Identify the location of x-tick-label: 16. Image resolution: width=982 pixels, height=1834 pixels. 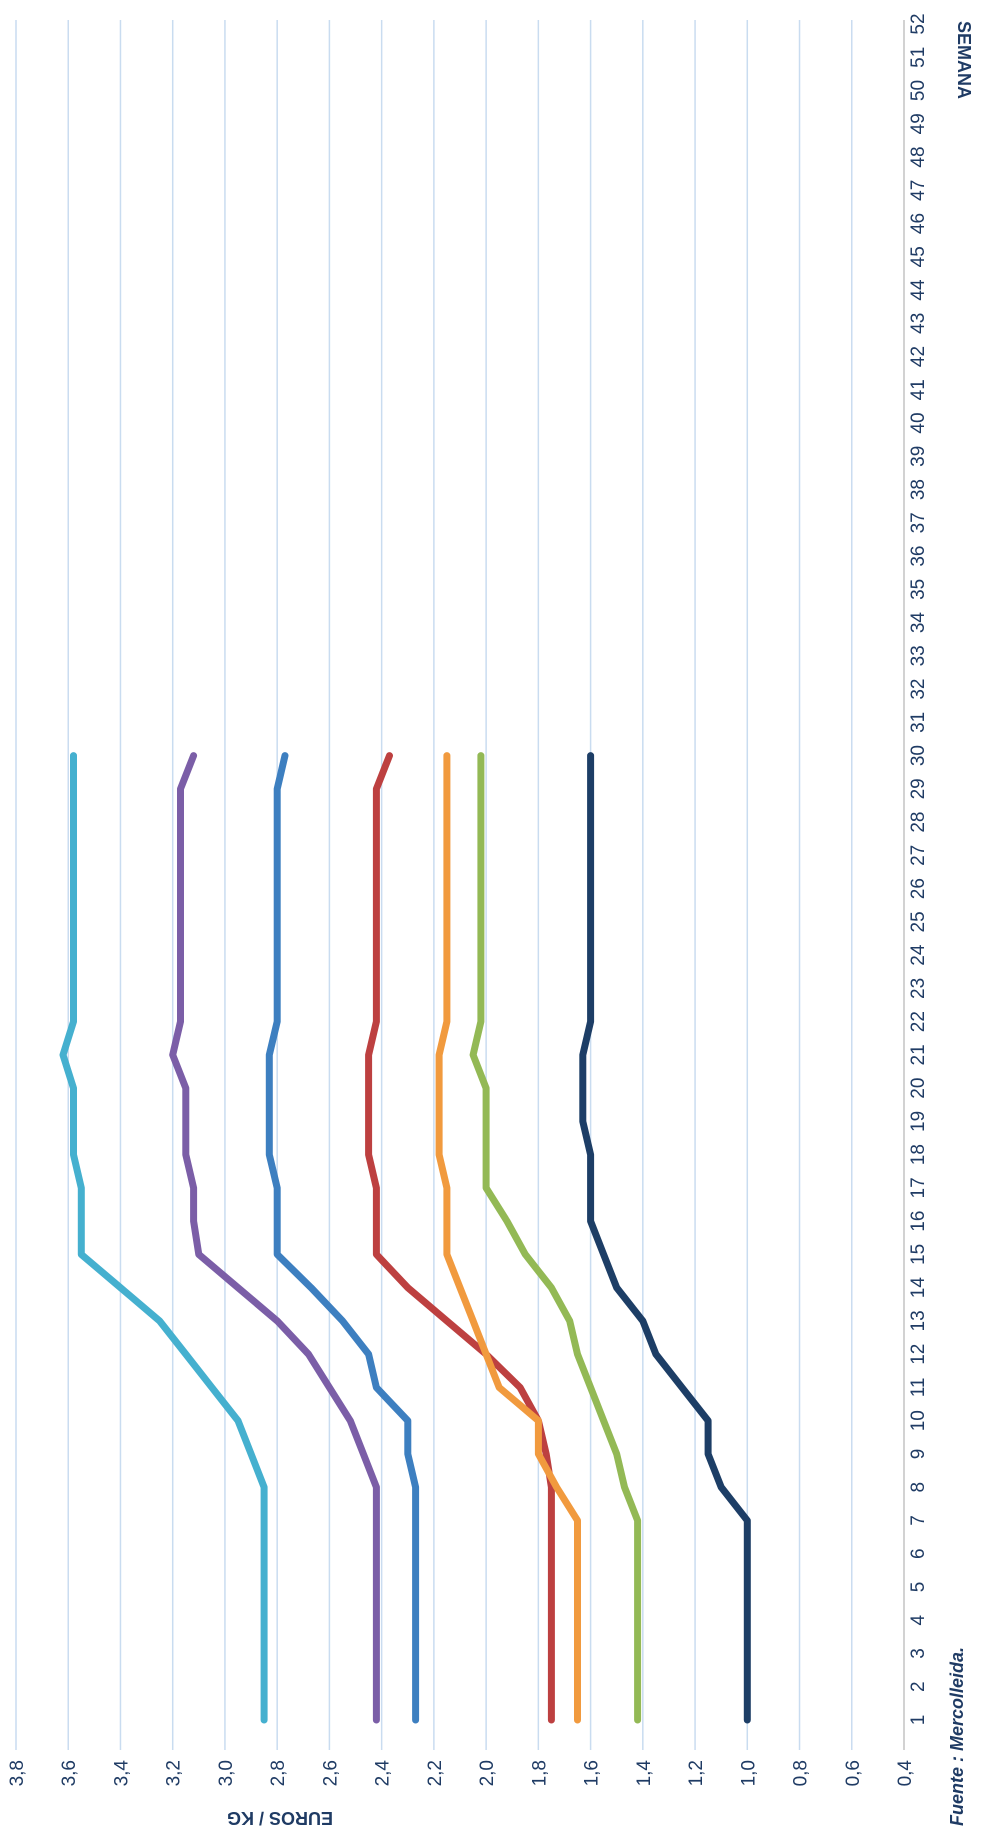
(918, 1221).